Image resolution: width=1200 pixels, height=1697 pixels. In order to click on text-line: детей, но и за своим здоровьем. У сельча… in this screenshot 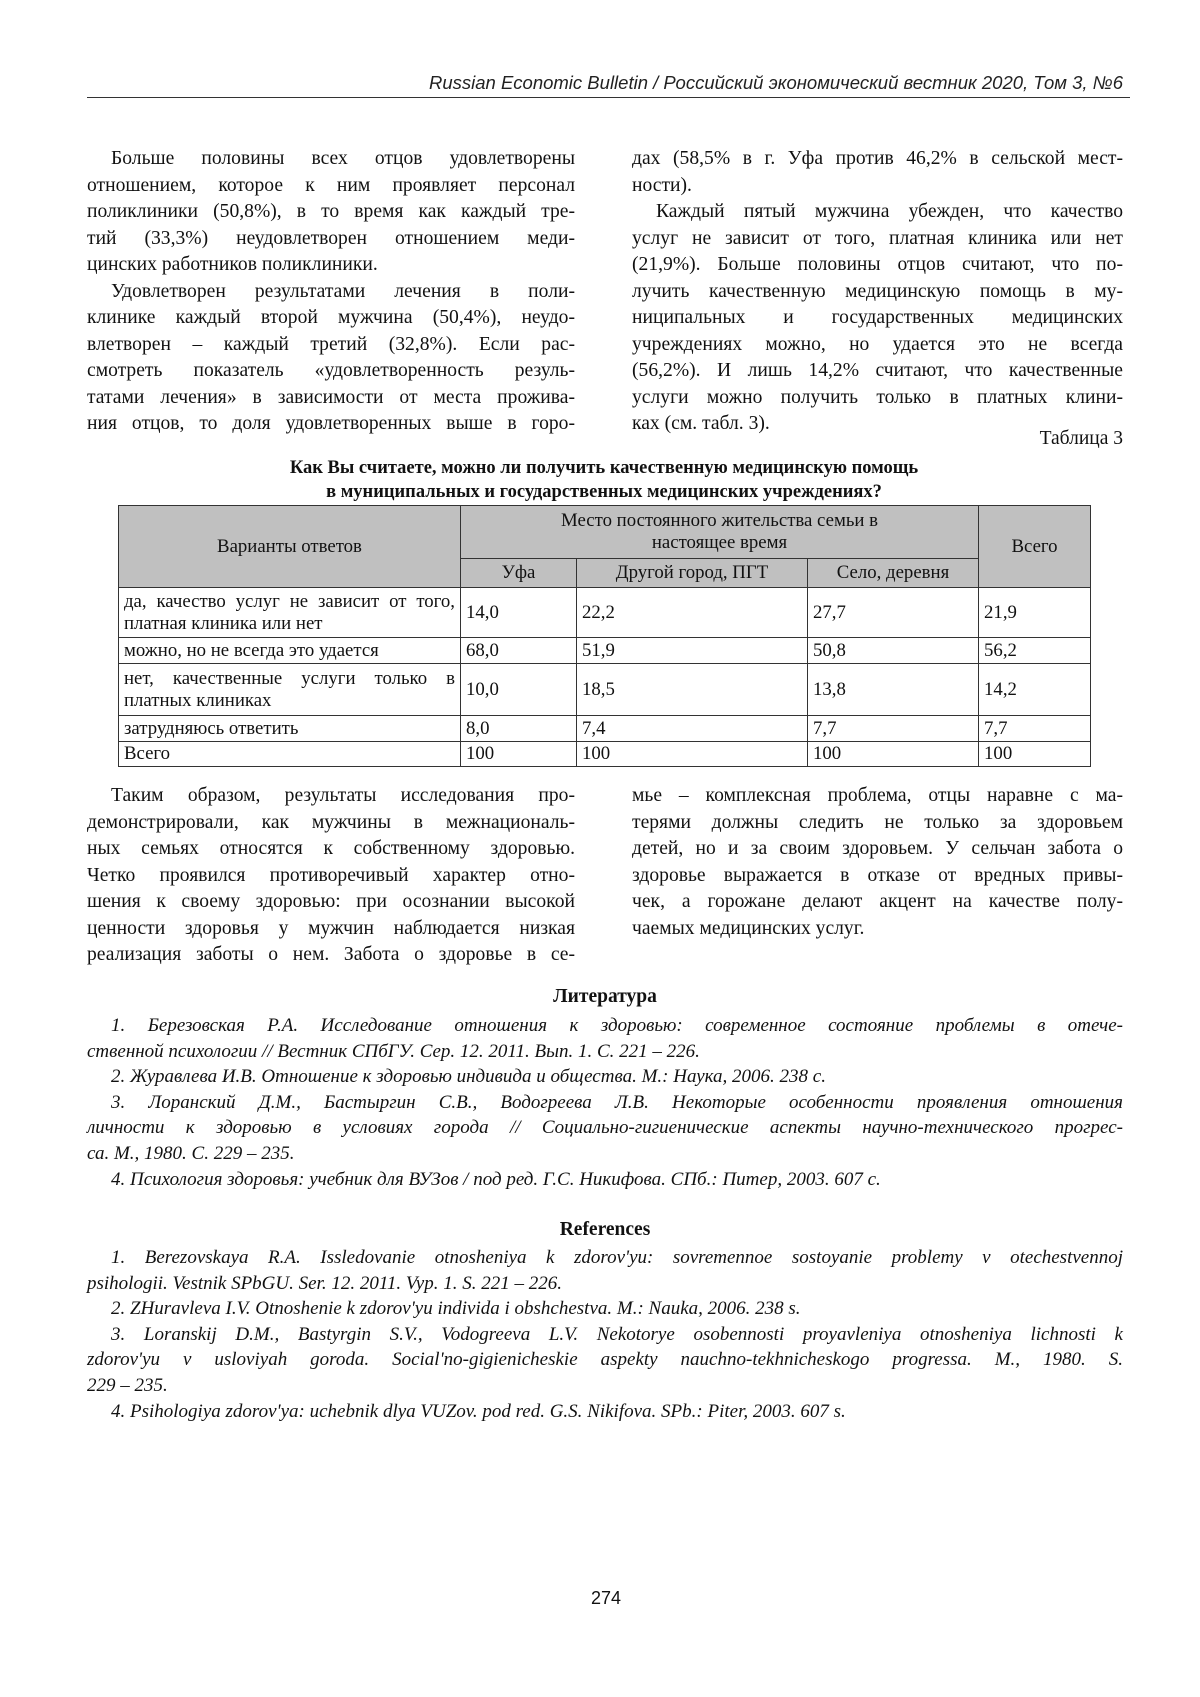, I will do `click(877, 848)`.